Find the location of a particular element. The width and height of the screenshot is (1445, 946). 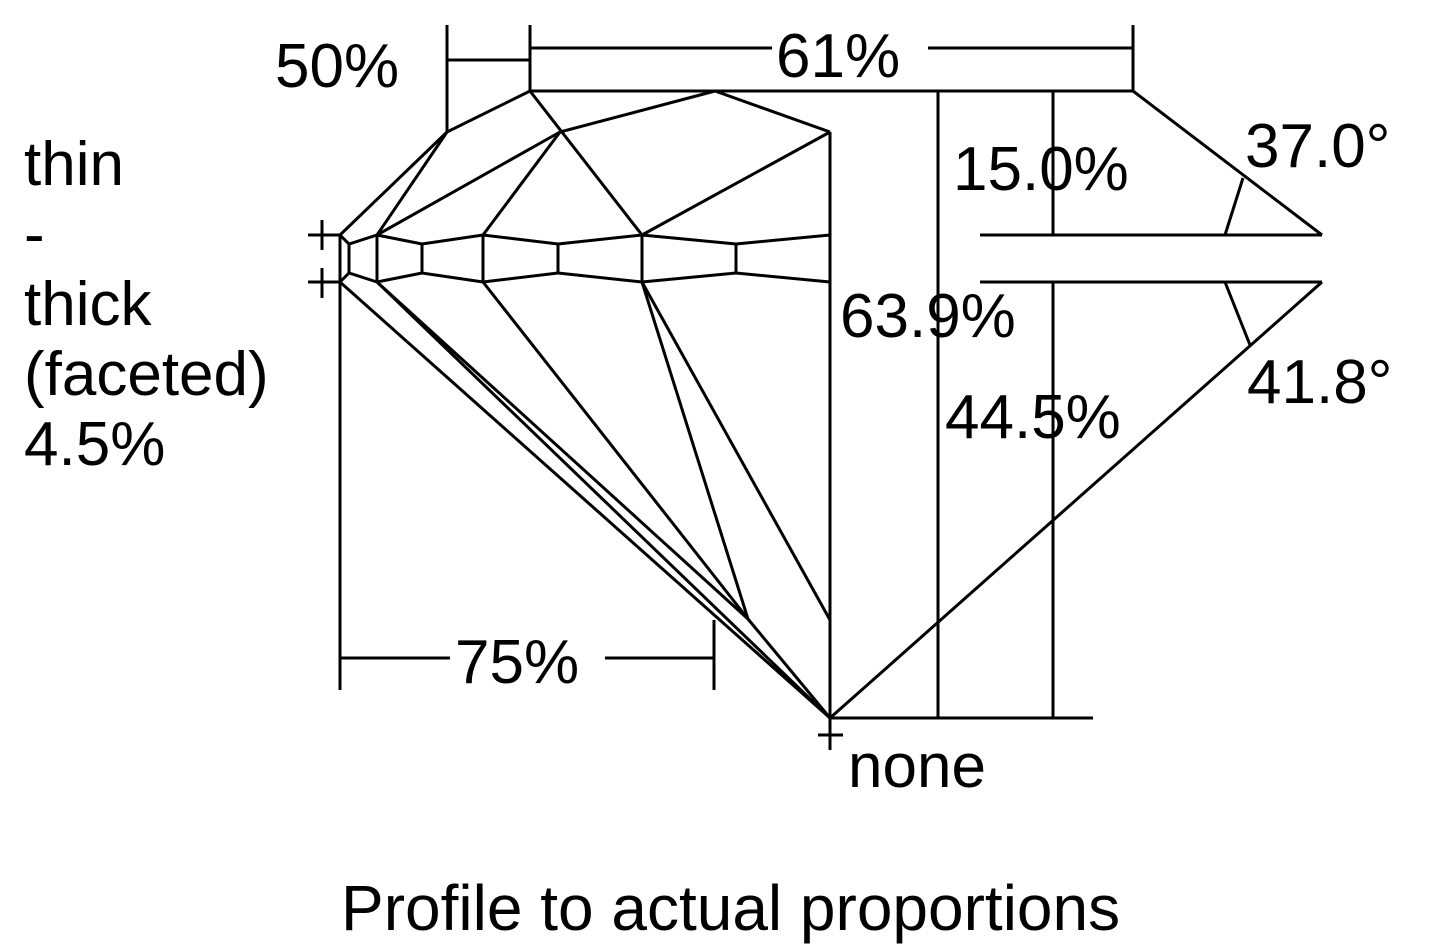

pavilion-depth-label: 44.5% is located at coordinates (1033, 417).